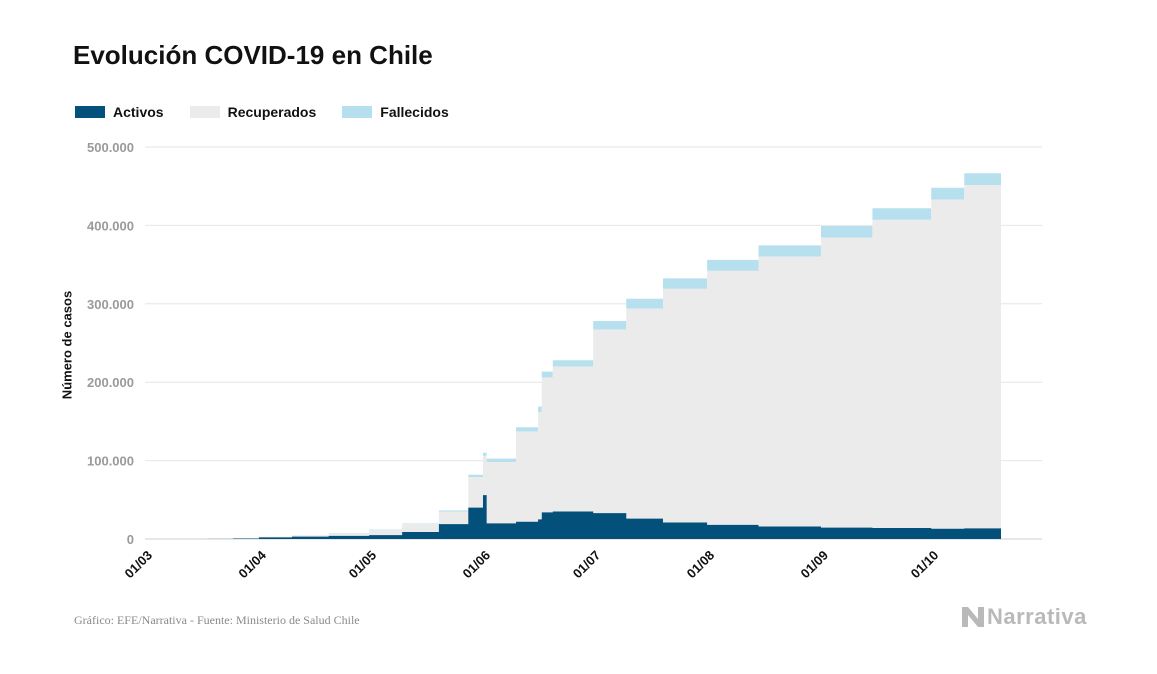 This screenshot has width=1157, height=674. Describe the element at coordinates (138, 112) in the screenshot. I see `legend-label-activos: Activos` at that location.